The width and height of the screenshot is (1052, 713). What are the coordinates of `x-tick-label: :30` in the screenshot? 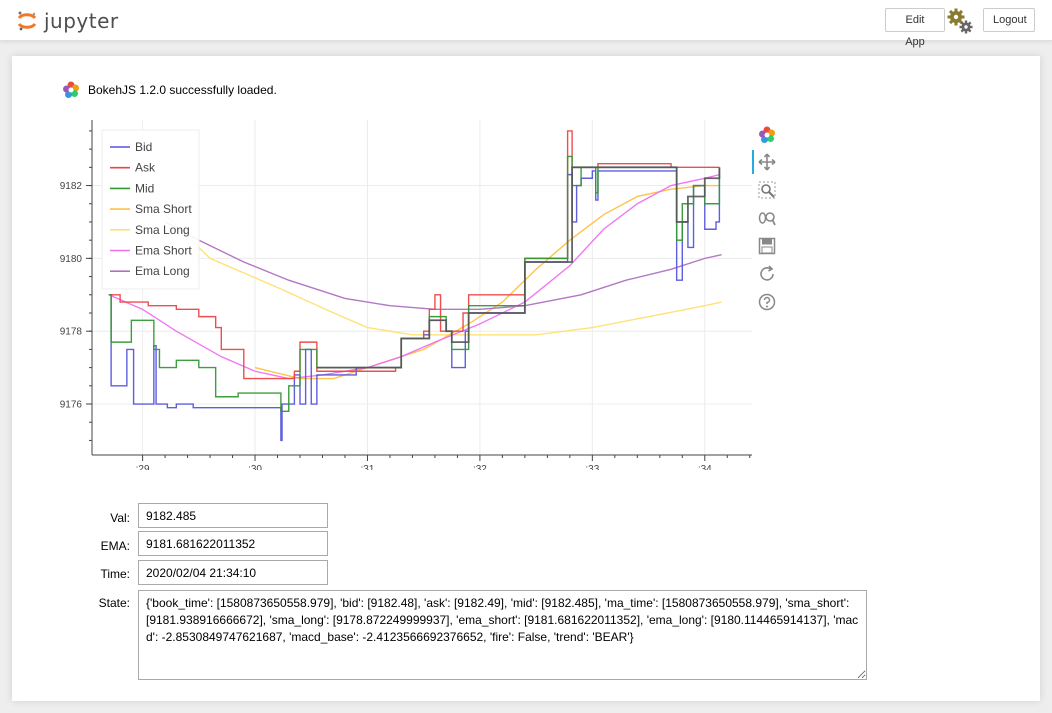 It's located at (255, 467).